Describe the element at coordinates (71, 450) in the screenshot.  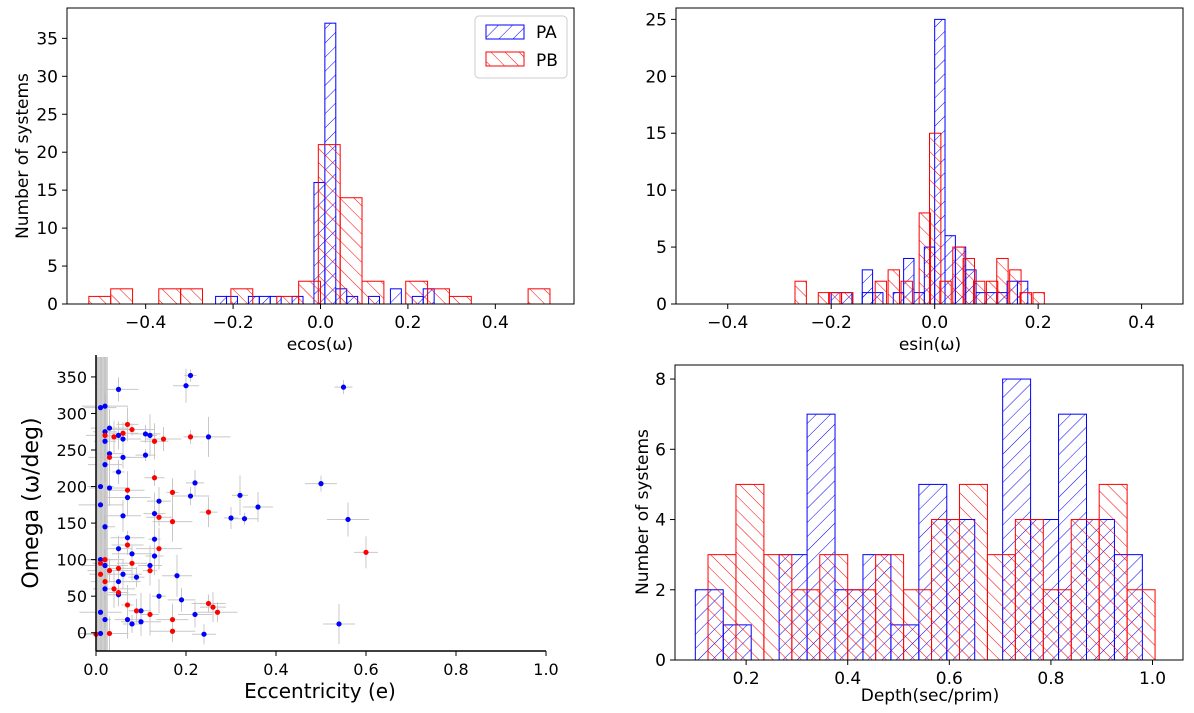
I see `y-tick-label: 250` at that location.